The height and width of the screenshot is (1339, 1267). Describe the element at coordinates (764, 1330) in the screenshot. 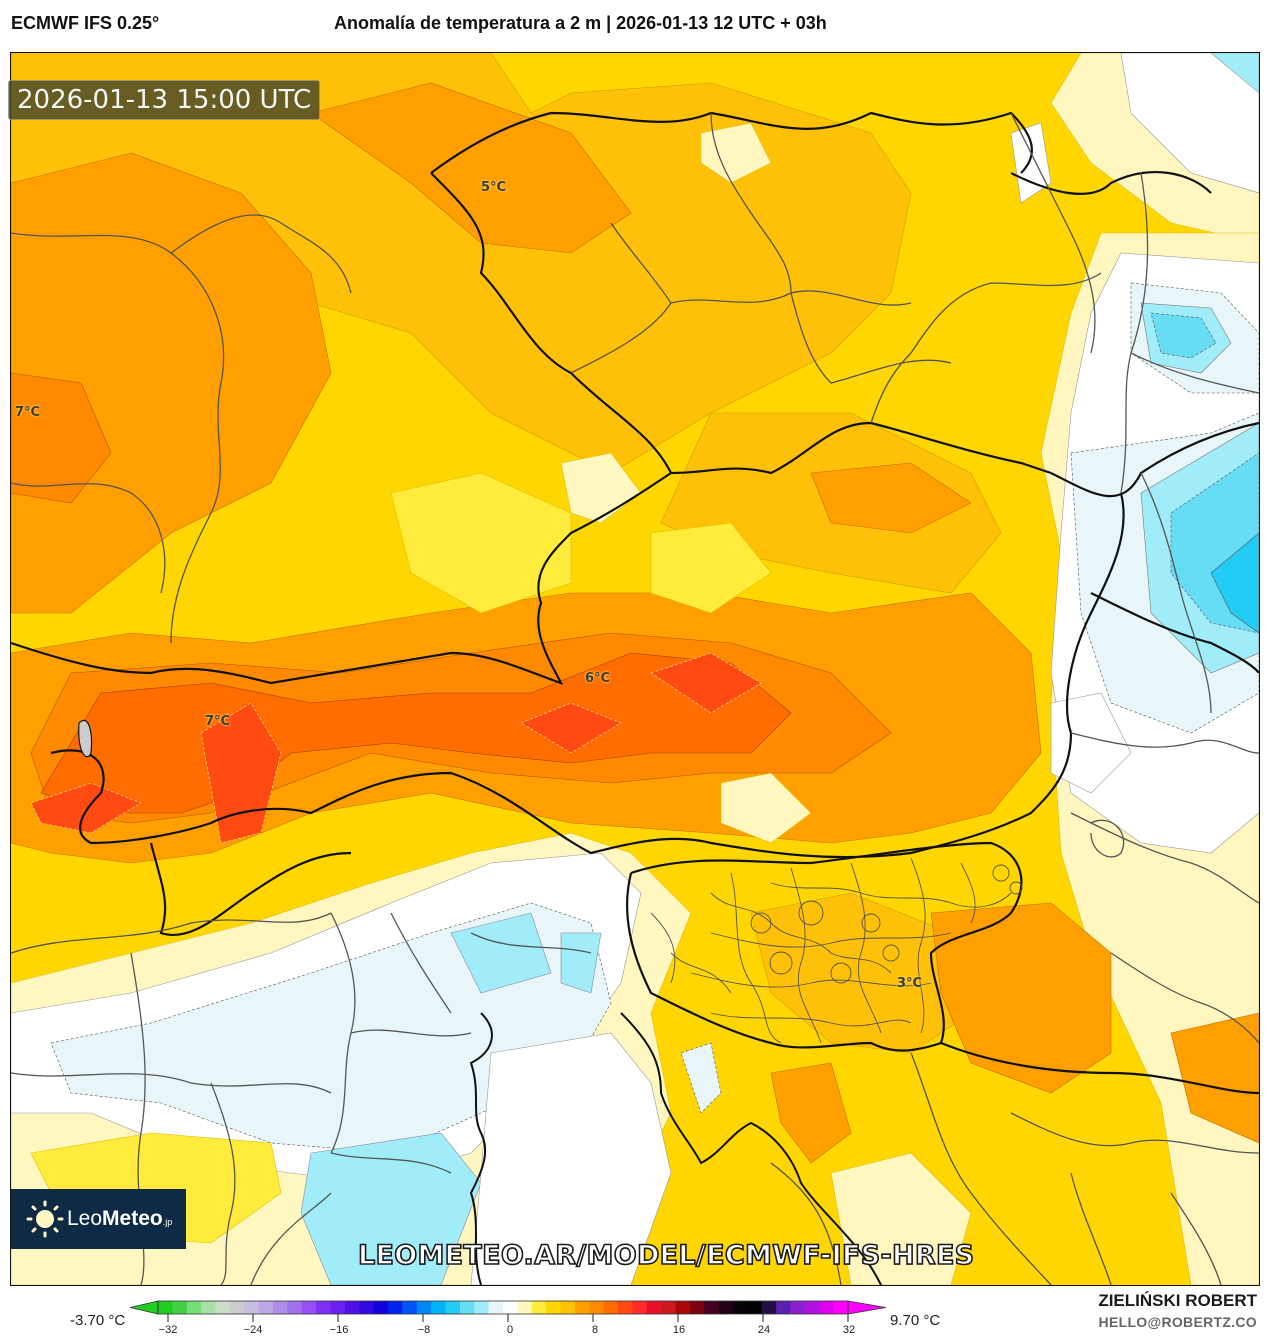

I see `colorbar-tick: 24` at that location.